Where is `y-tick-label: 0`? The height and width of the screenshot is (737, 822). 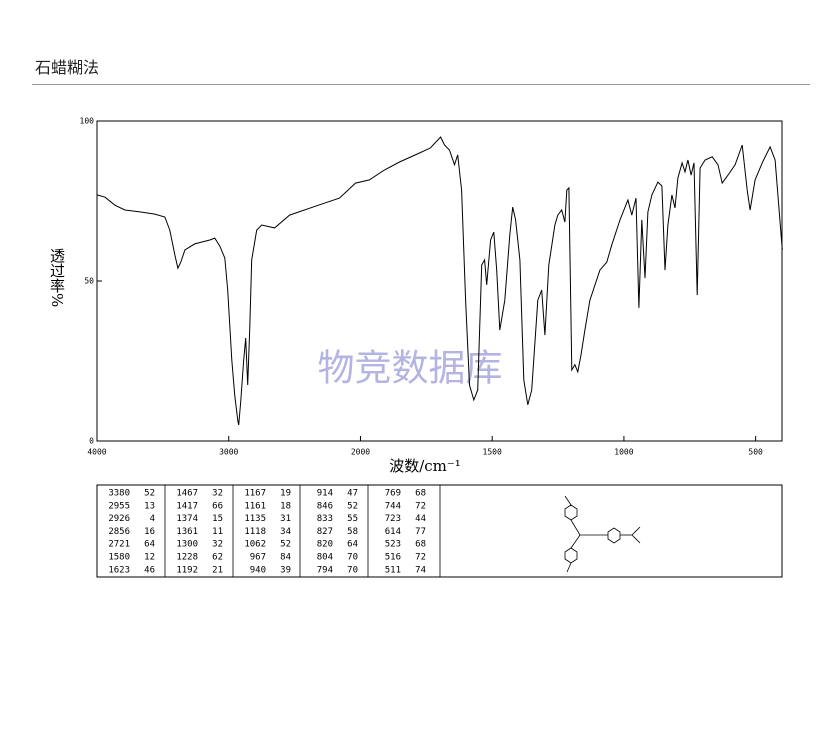 y-tick-label: 0 is located at coordinates (91, 441).